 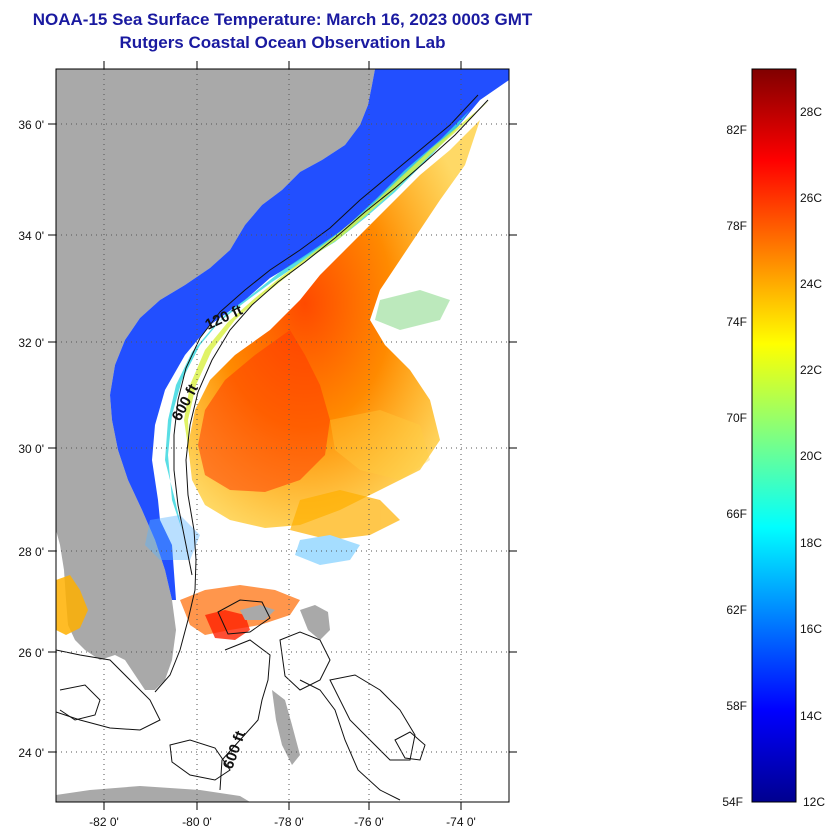 I want to click on colorbar-f-label: 54F, so click(x=732, y=802).